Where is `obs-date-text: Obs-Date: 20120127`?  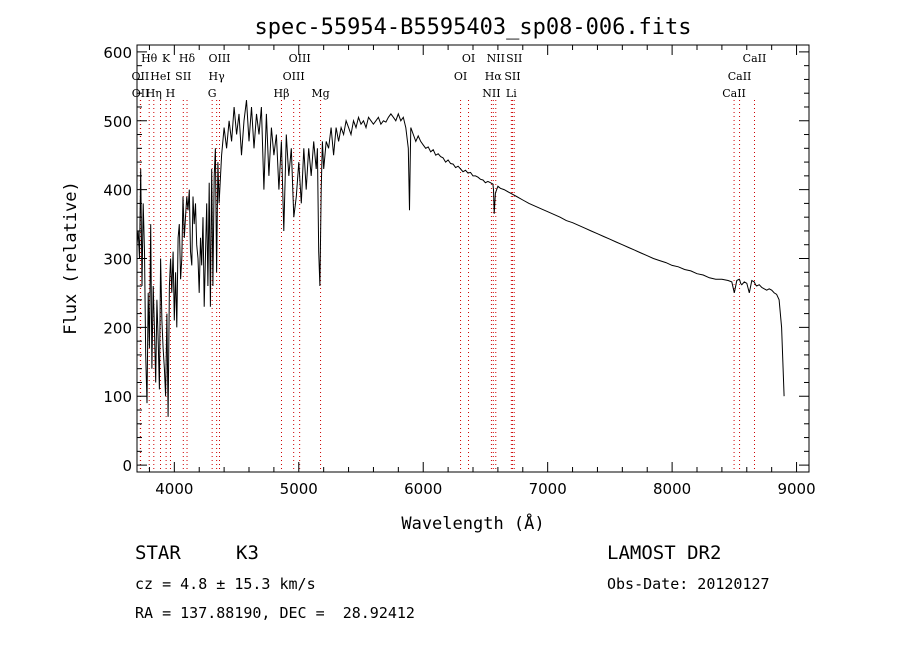 obs-date-text: Obs-Date: 20120127 is located at coordinates (688, 584).